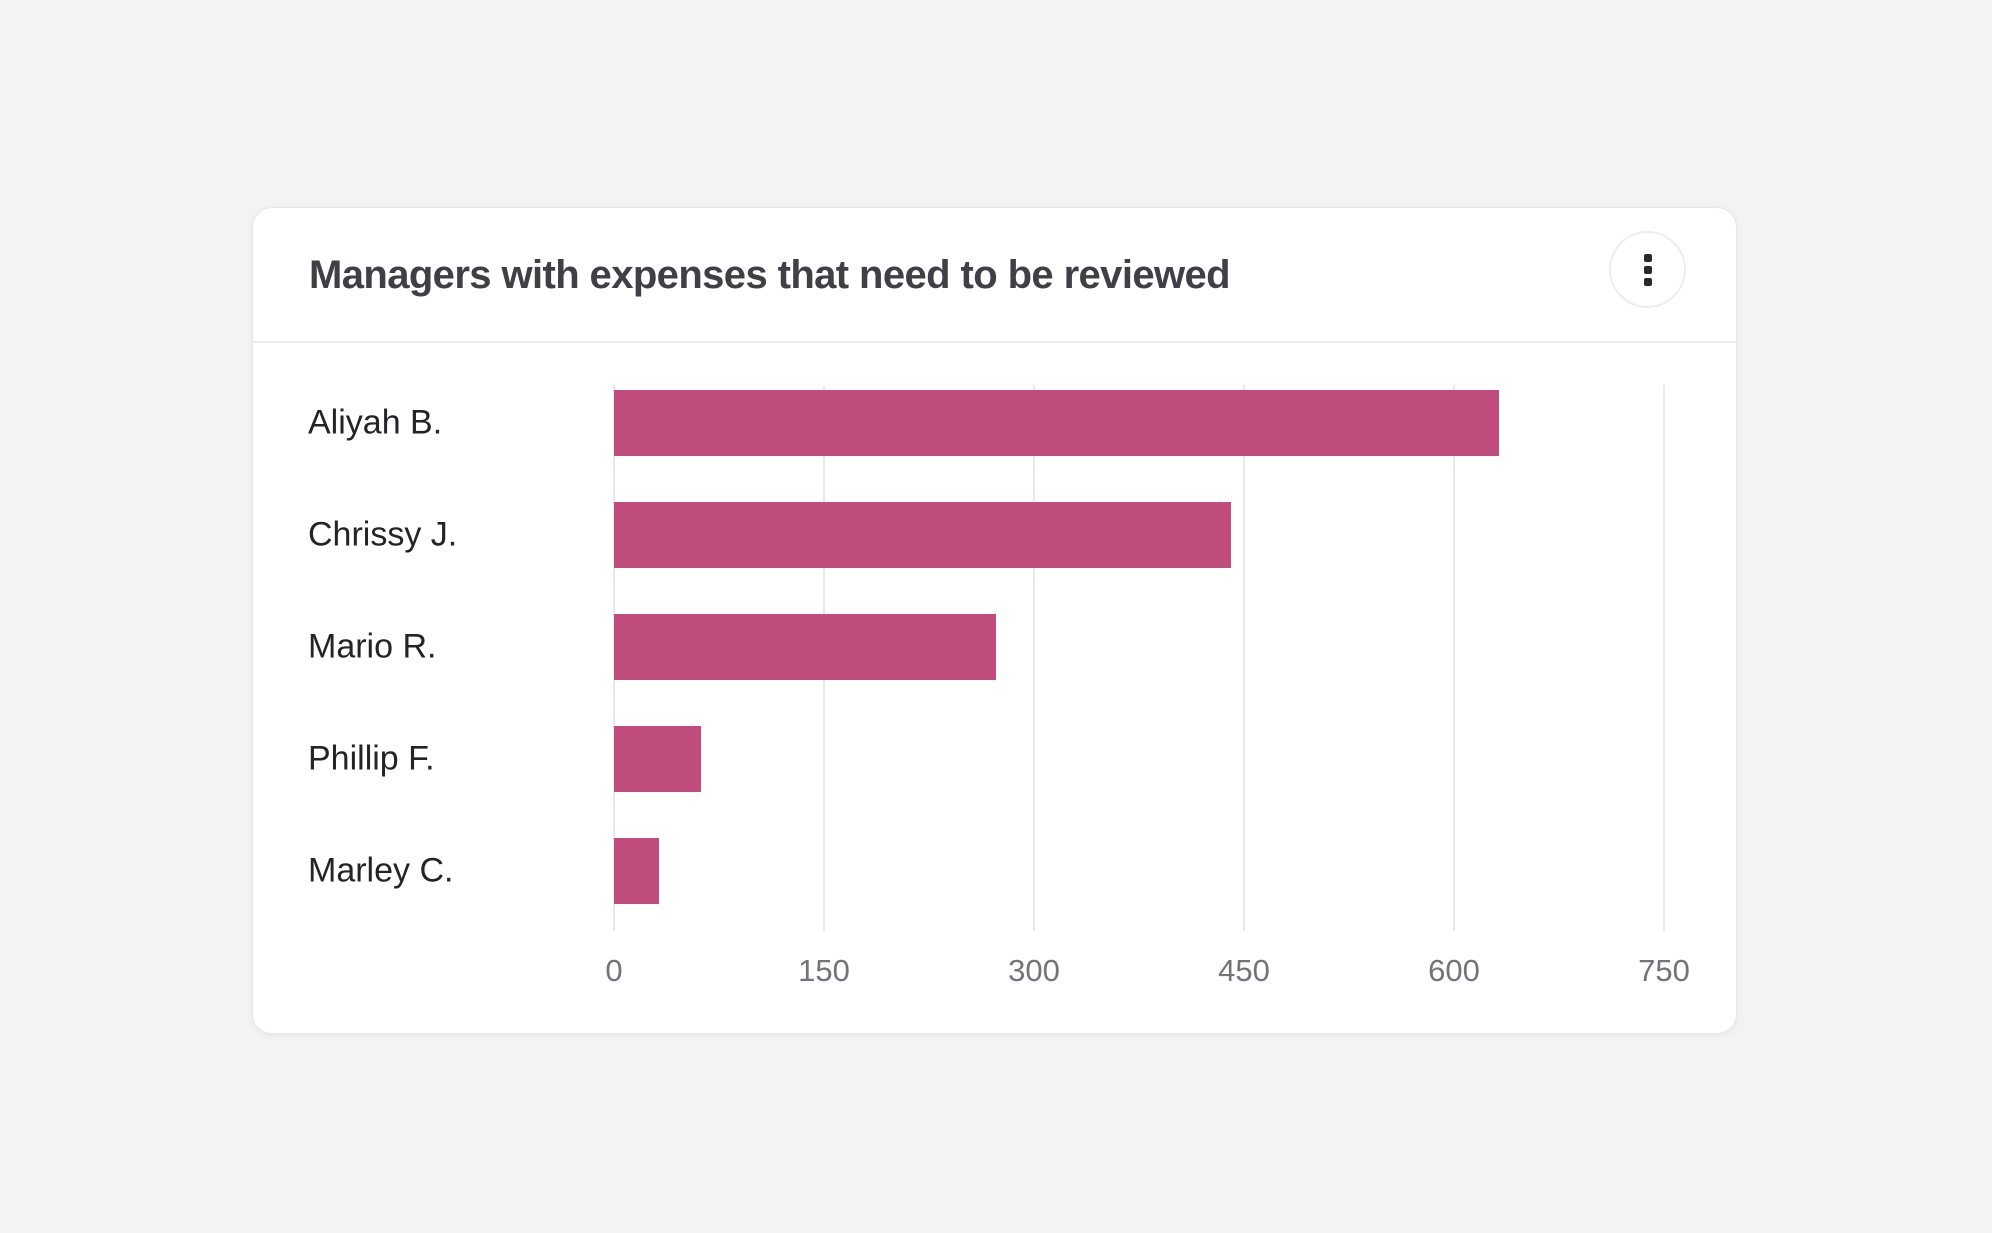 This screenshot has width=1992, height=1233. I want to click on x-tick-label: 150, so click(824, 970).